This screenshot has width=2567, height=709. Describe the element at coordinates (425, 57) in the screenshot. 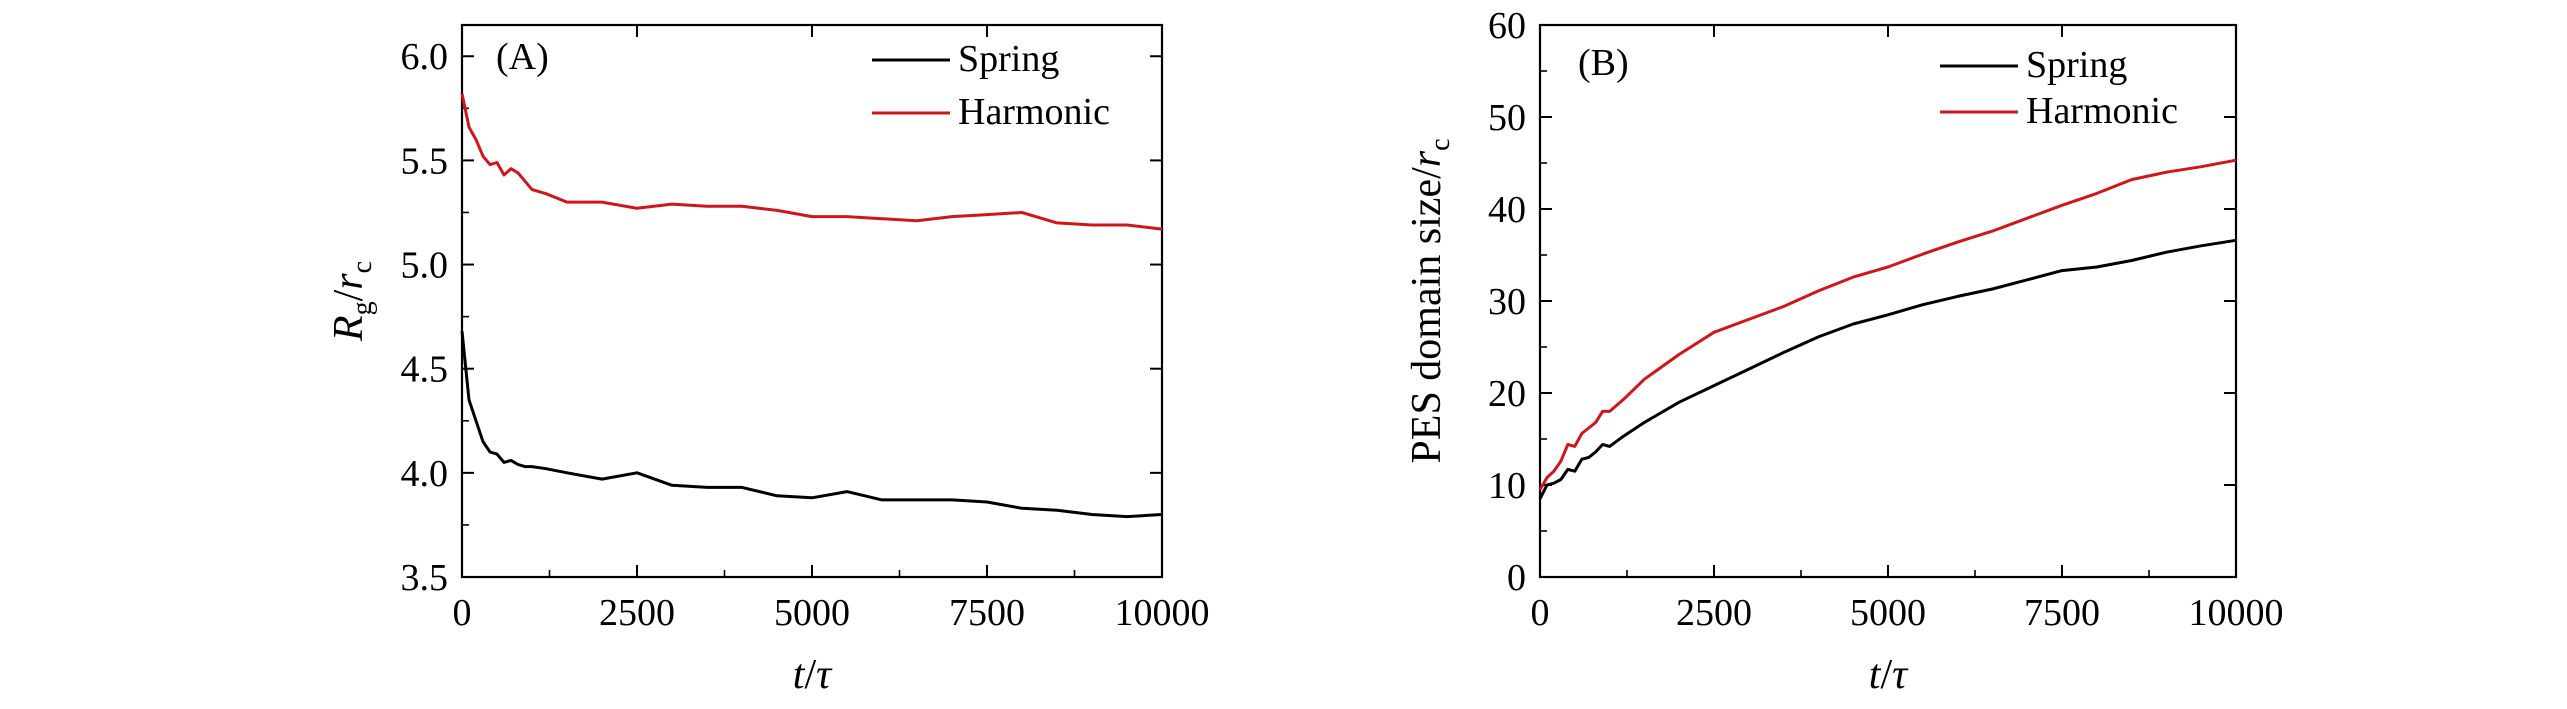

I see `y-tick-label: 6.0` at that location.